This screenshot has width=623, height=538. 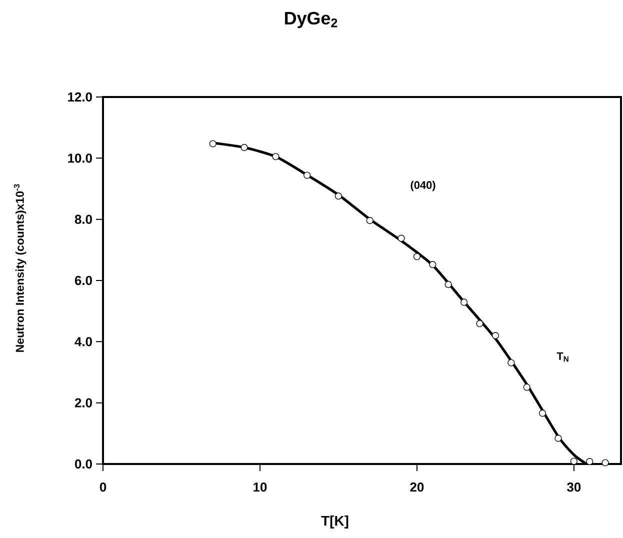 I want to click on y-tick-label: 10.0, so click(x=80, y=158).